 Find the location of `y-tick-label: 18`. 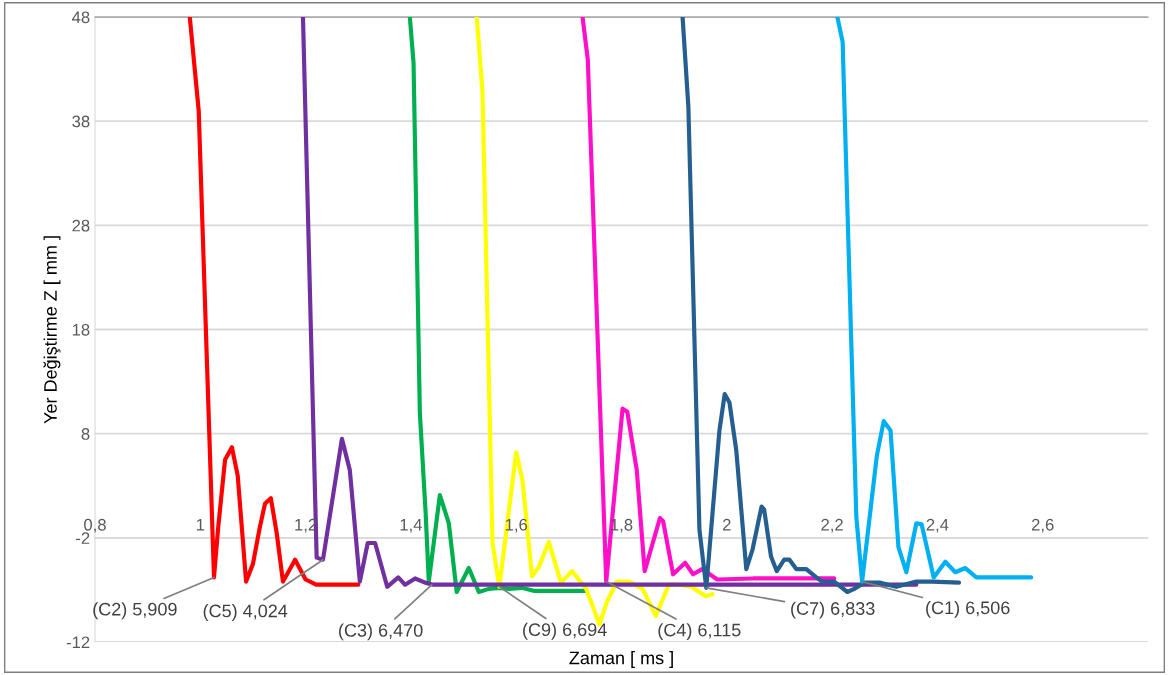

y-tick-label: 18 is located at coordinates (81, 329).